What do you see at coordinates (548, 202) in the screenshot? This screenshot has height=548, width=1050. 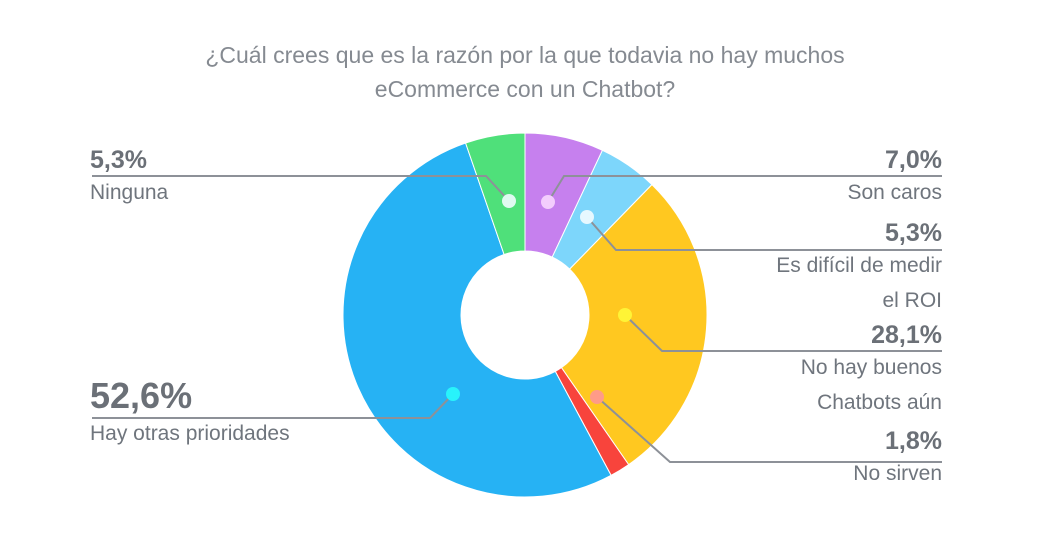 I see `marker-dot-son-caros` at bounding box center [548, 202].